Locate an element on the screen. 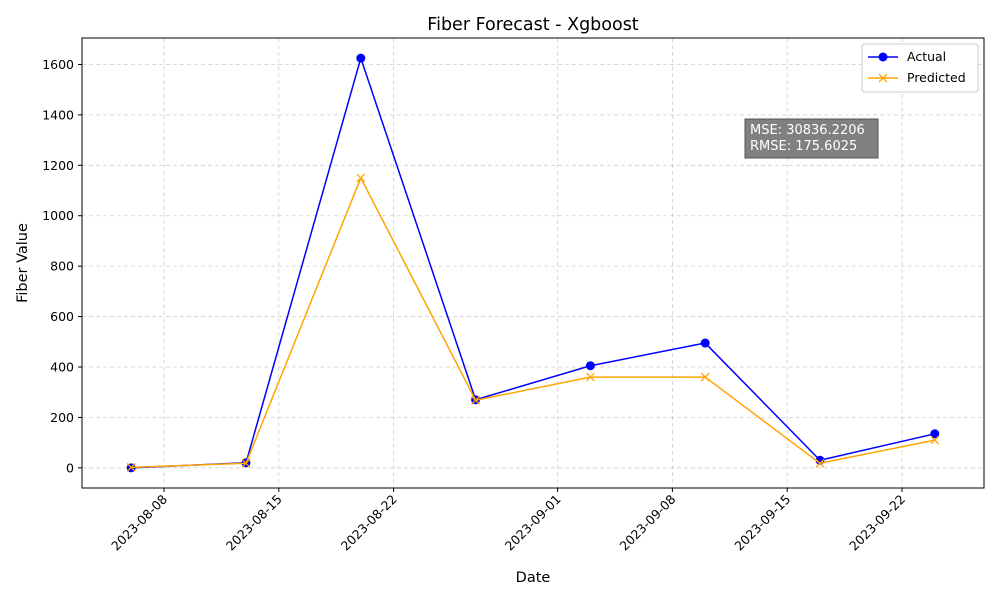 This screenshot has width=1000, height=600. x-tick-label: 2023-09-08 is located at coordinates (648, 522).